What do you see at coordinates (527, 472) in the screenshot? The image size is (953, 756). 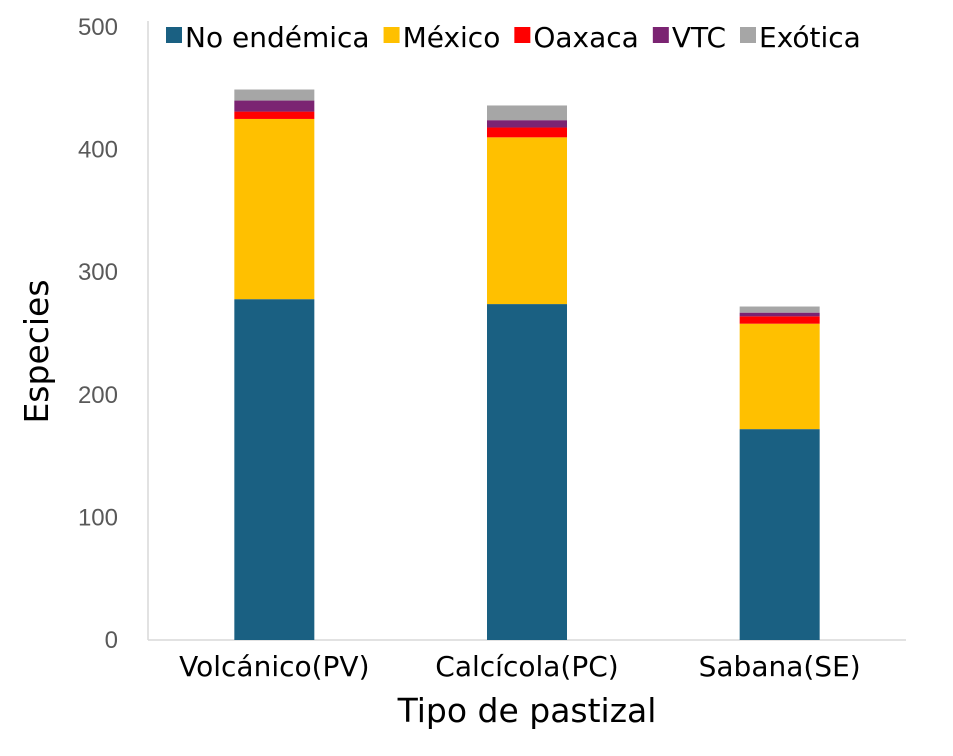 I see `bar-no-endemica-calcicola-pc` at bounding box center [527, 472].